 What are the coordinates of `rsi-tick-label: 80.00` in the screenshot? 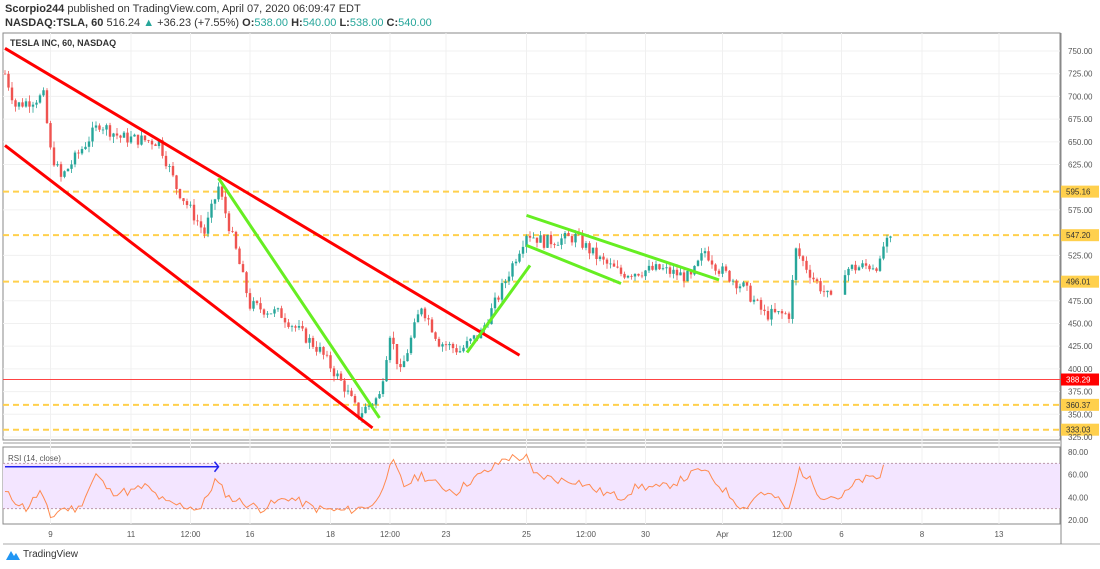 It's located at (1078, 452).